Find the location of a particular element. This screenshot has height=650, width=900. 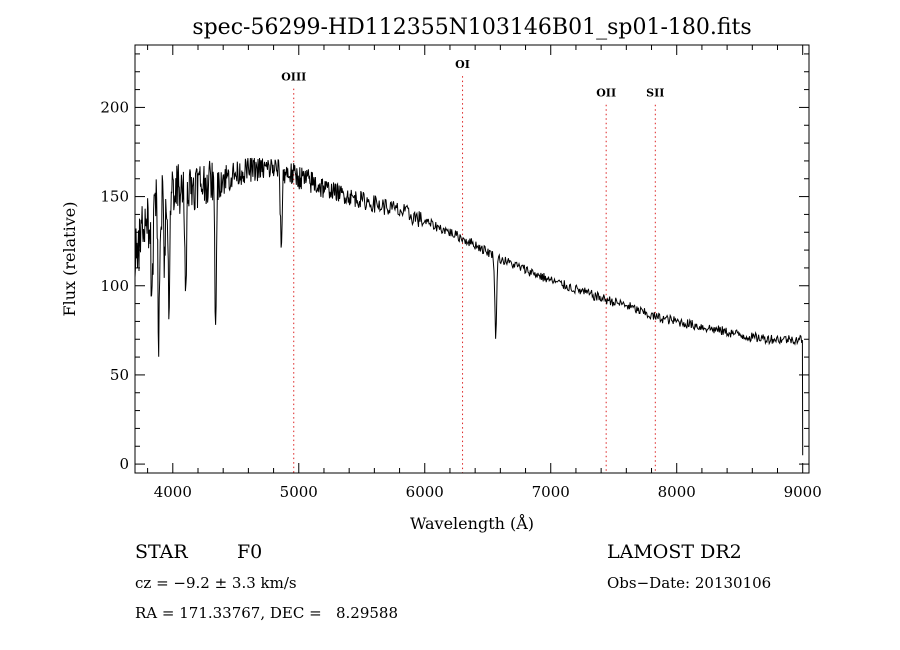

coordinates-readout: RA = 171.33767, DEC = 8.29588 is located at coordinates (267, 613).